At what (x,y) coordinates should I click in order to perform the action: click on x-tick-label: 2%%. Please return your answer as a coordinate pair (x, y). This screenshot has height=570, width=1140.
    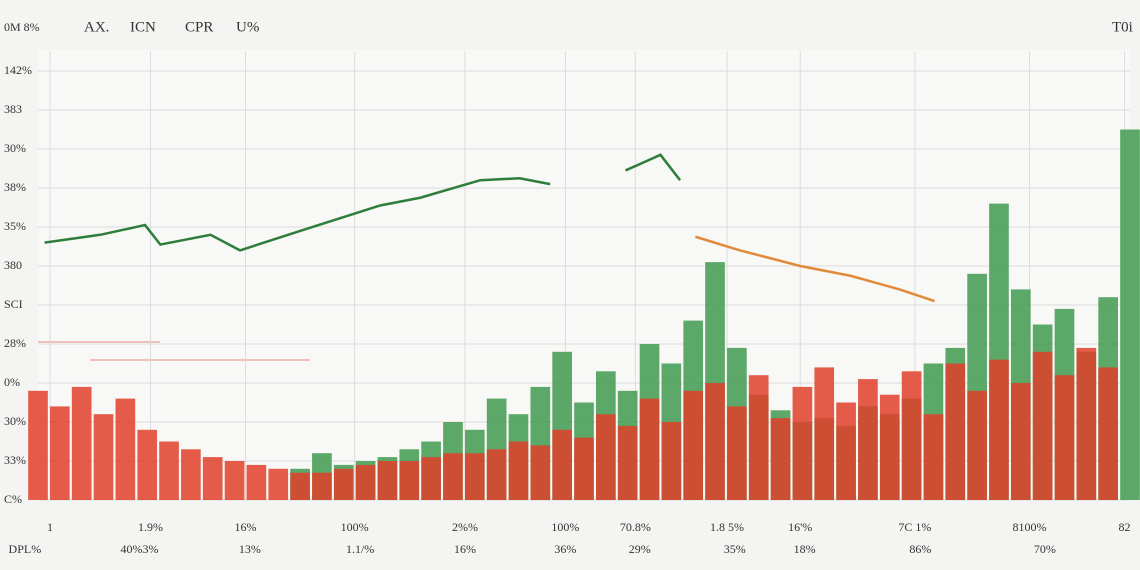
    Looking at the image, I should click on (465, 527).